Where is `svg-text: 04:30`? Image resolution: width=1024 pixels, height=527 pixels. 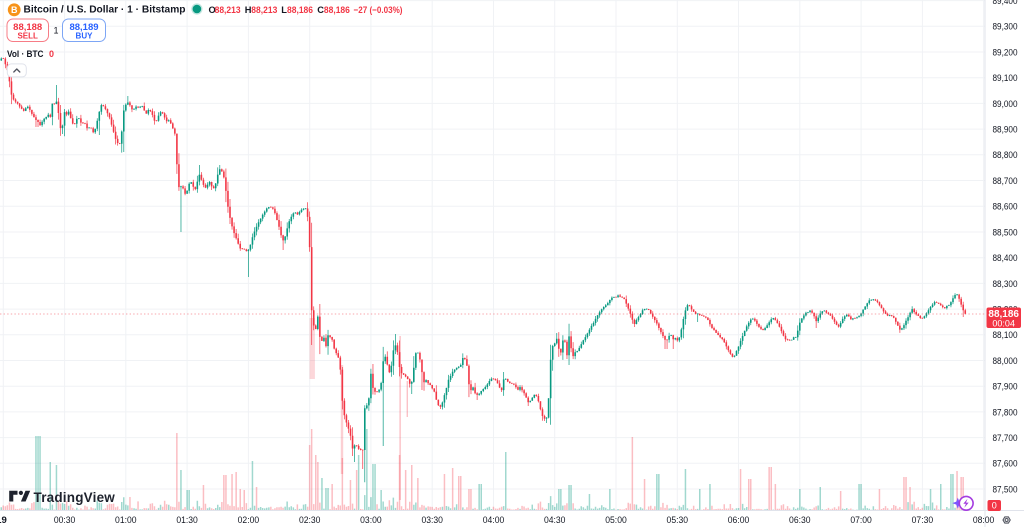 svg-text: 04:30 is located at coordinates (555, 520).